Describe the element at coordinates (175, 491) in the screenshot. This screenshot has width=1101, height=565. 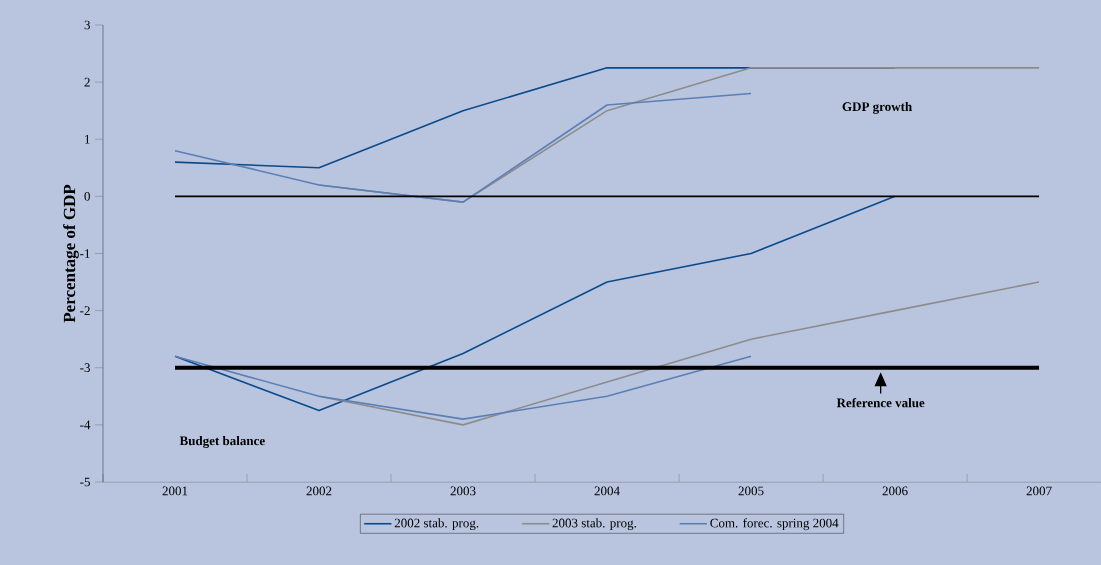
I see `x-tick-label: 2001` at that location.